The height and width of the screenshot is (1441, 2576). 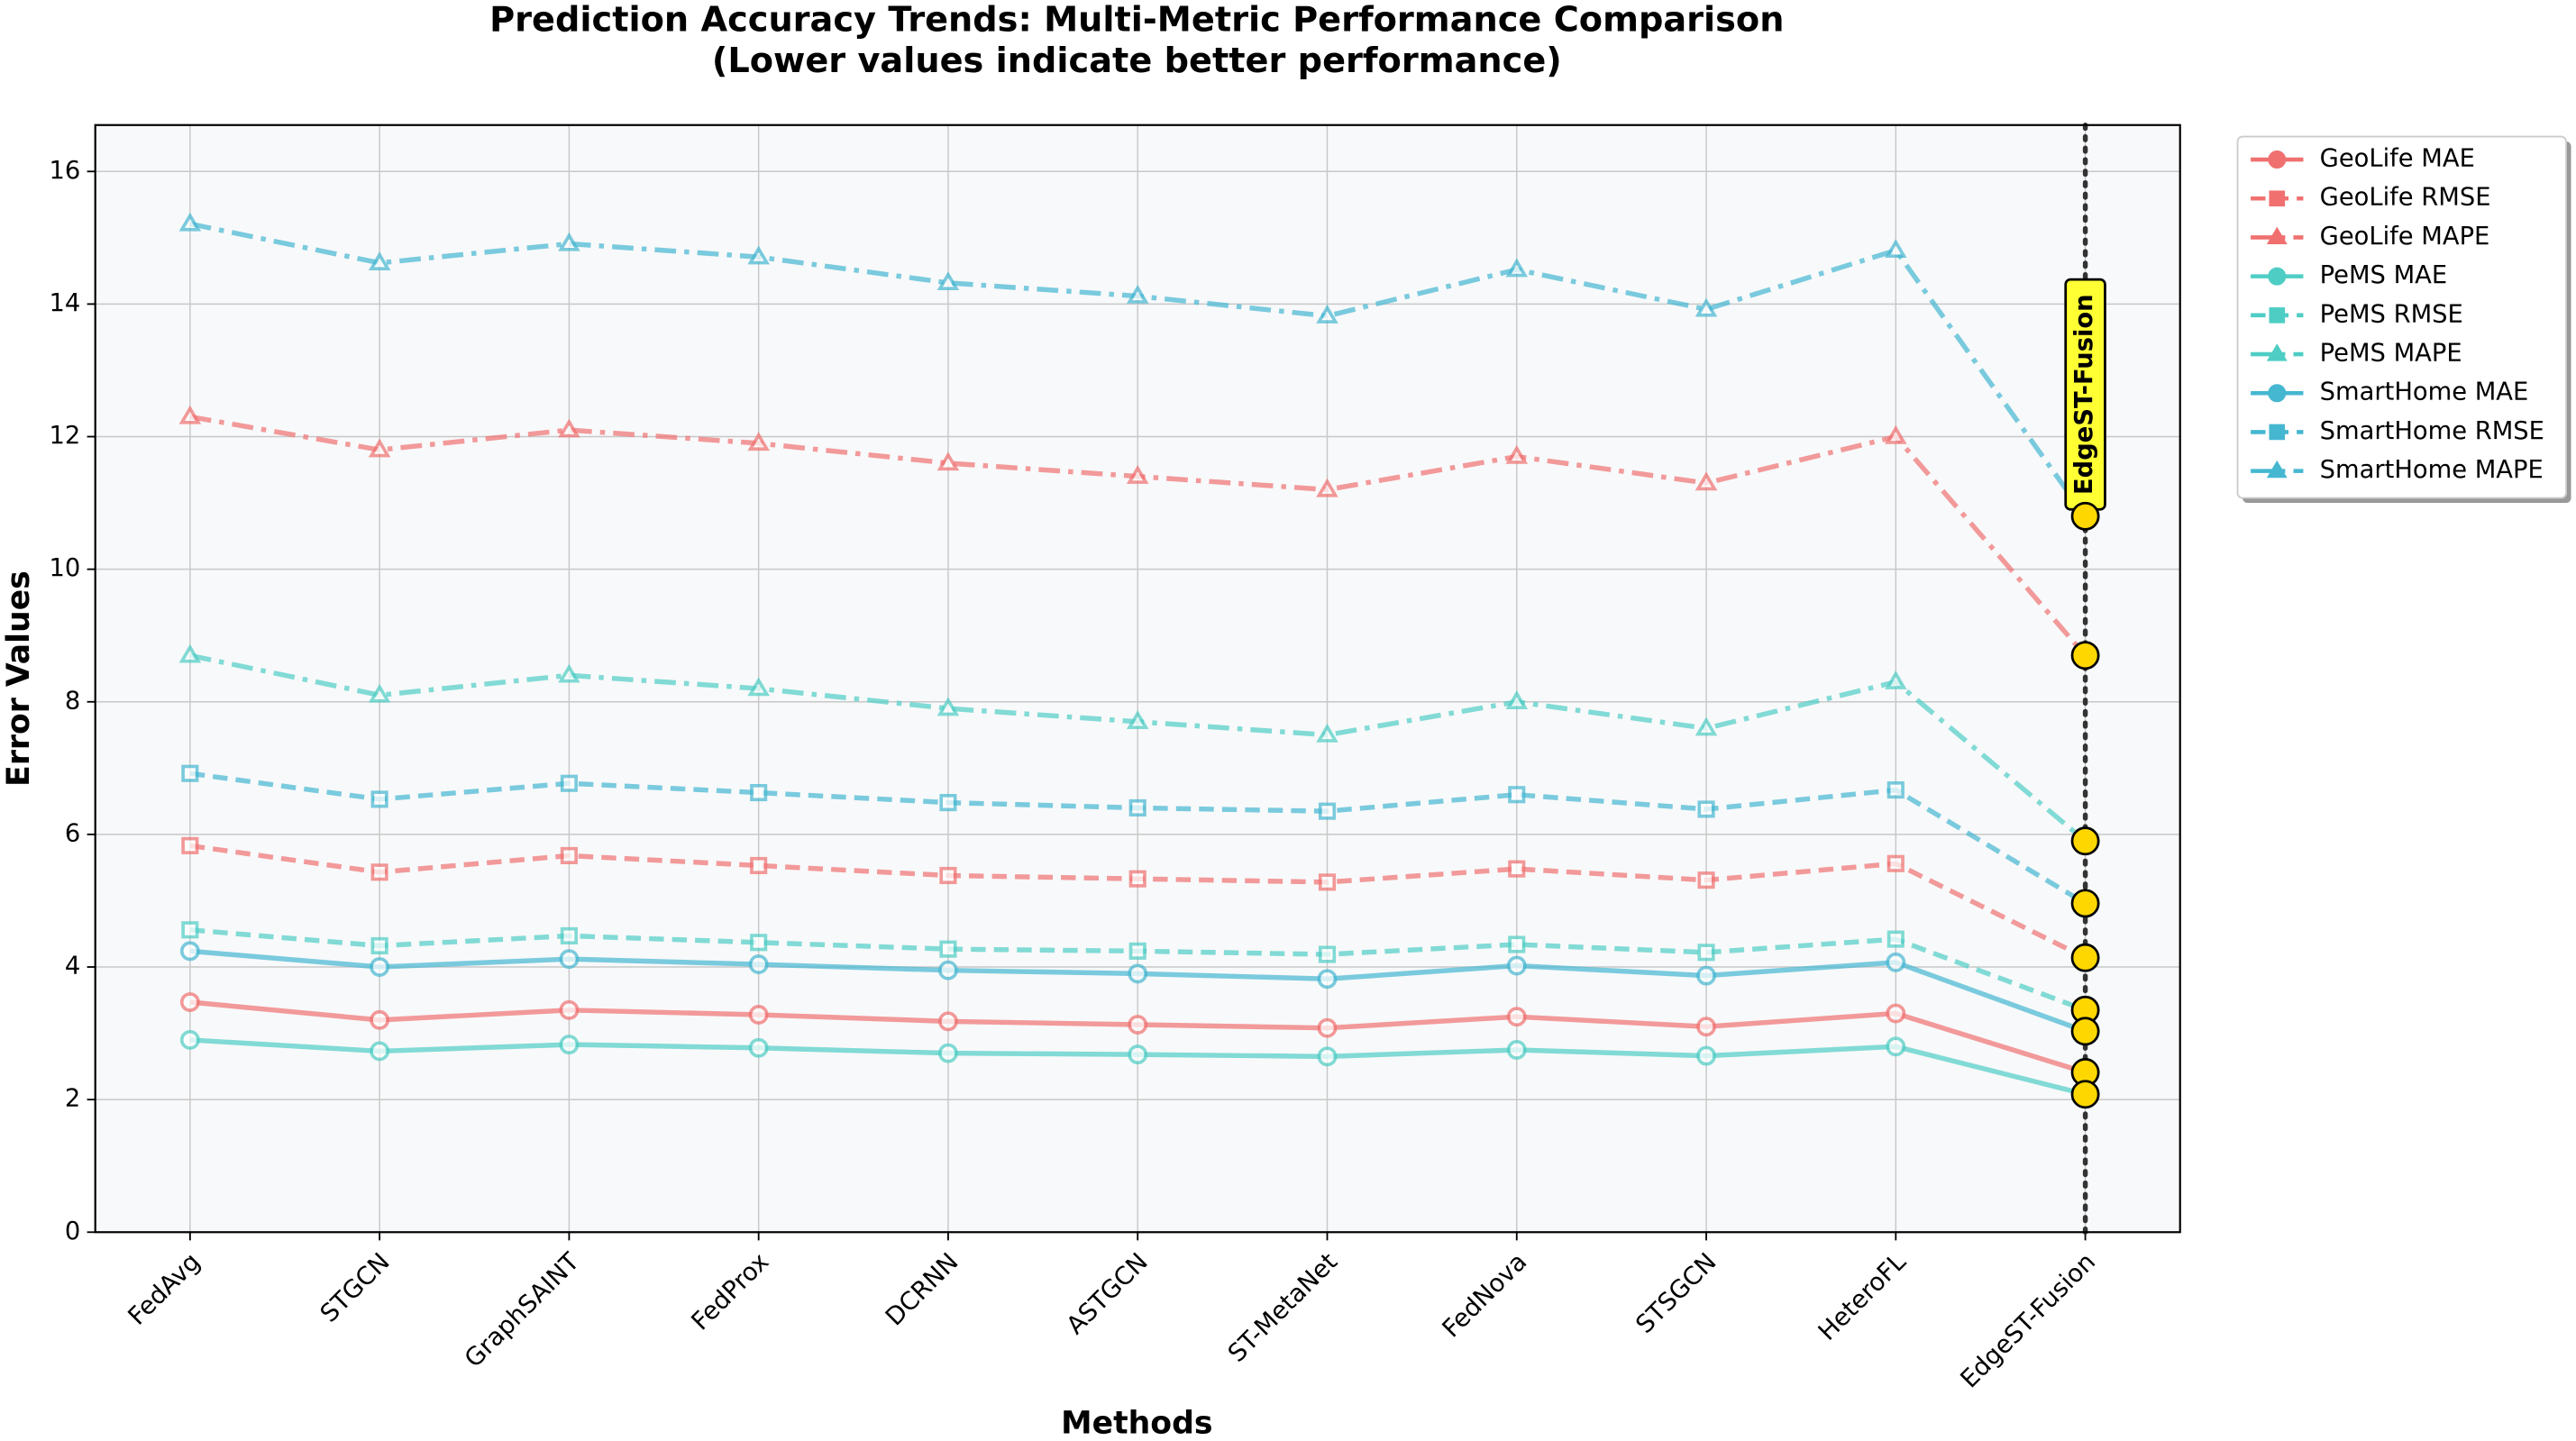 What do you see at coordinates (1485, 1296) in the screenshot?
I see `x-tick-label: FedNova` at bounding box center [1485, 1296].